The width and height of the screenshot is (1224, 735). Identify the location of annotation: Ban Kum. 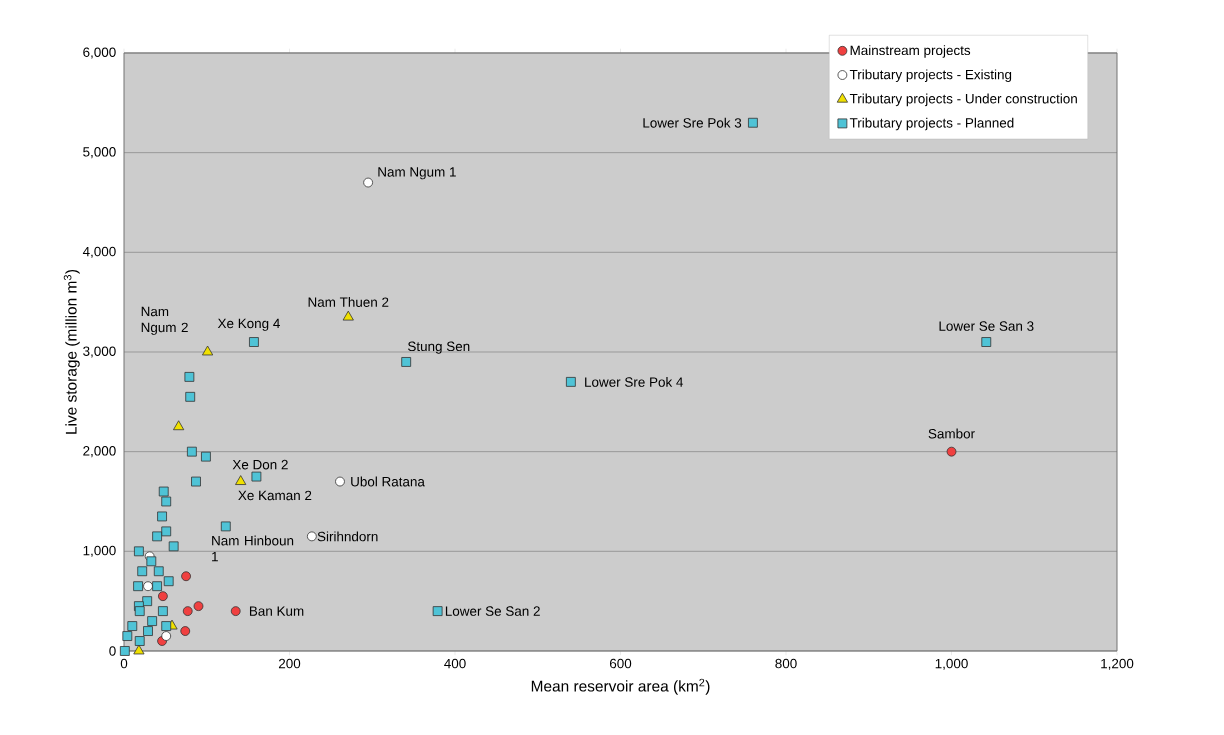
(276, 611).